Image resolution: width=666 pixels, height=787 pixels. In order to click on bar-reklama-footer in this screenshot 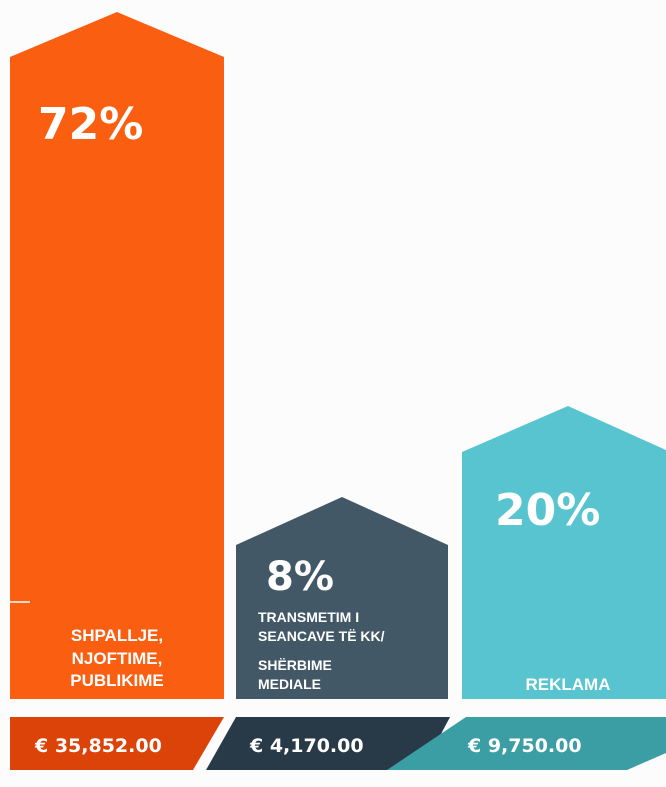, I will do `click(526, 743)`.